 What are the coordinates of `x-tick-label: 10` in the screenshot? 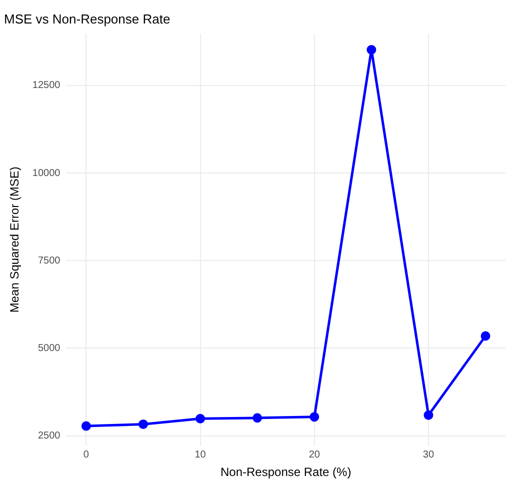 It's located at (200, 454).